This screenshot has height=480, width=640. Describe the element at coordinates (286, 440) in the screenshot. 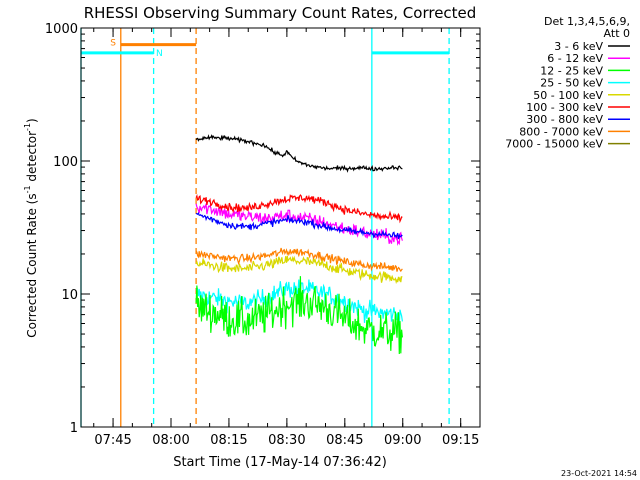

I see `x-tick-label: 08:30` at that location.